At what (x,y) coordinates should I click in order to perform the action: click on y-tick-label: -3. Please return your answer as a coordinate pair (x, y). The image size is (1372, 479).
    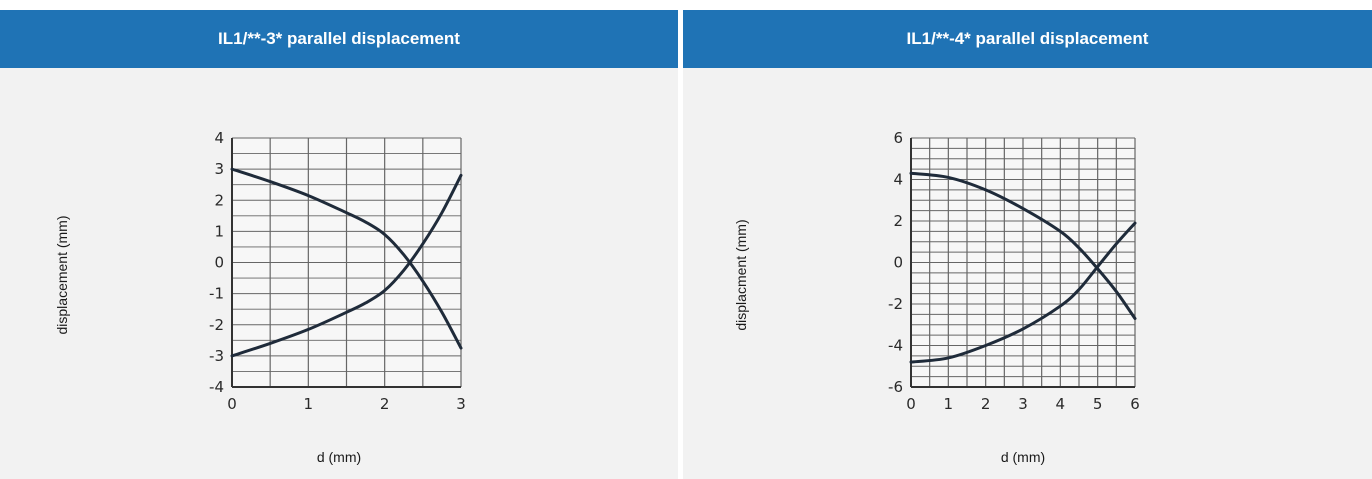
    Looking at the image, I should click on (216, 356).